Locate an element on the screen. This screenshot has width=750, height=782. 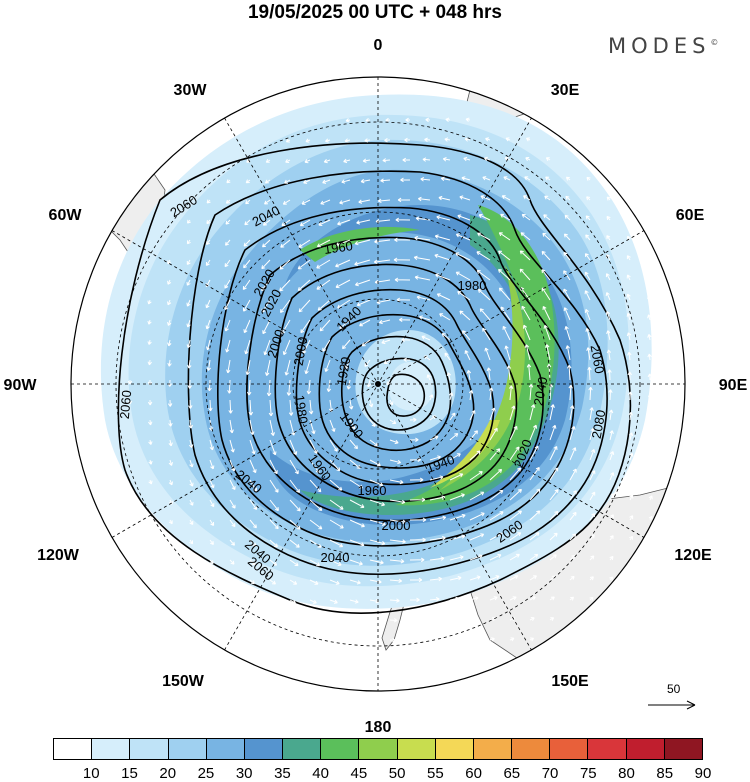
colorbar-tick-label: 65 is located at coordinates (512, 773).